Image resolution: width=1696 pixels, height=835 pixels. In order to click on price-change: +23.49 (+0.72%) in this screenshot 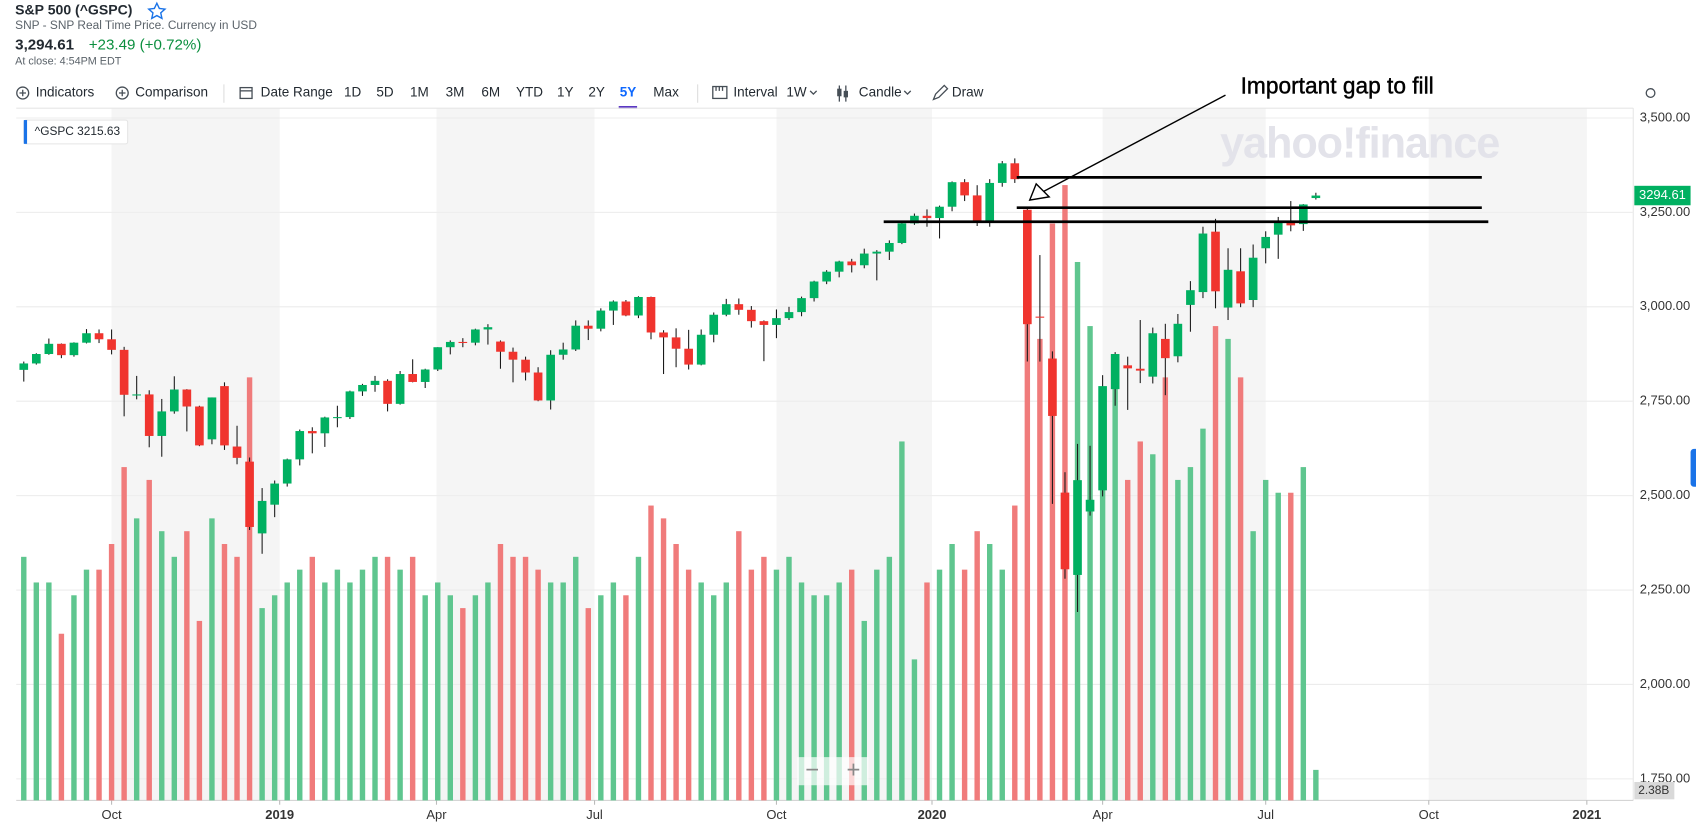, I will do `click(145, 44)`.